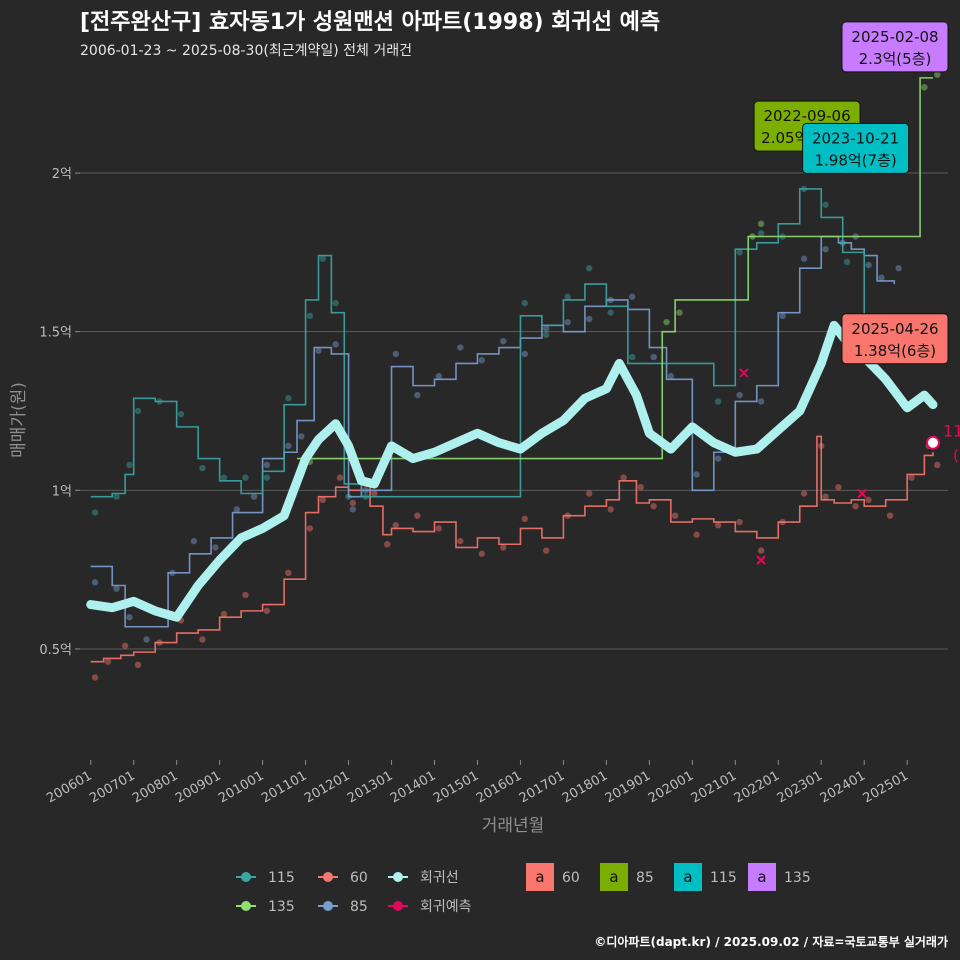 Image resolution: width=960 pixels, height=960 pixels. I want to click on annotation-date: 2023-10-21, so click(855, 138).